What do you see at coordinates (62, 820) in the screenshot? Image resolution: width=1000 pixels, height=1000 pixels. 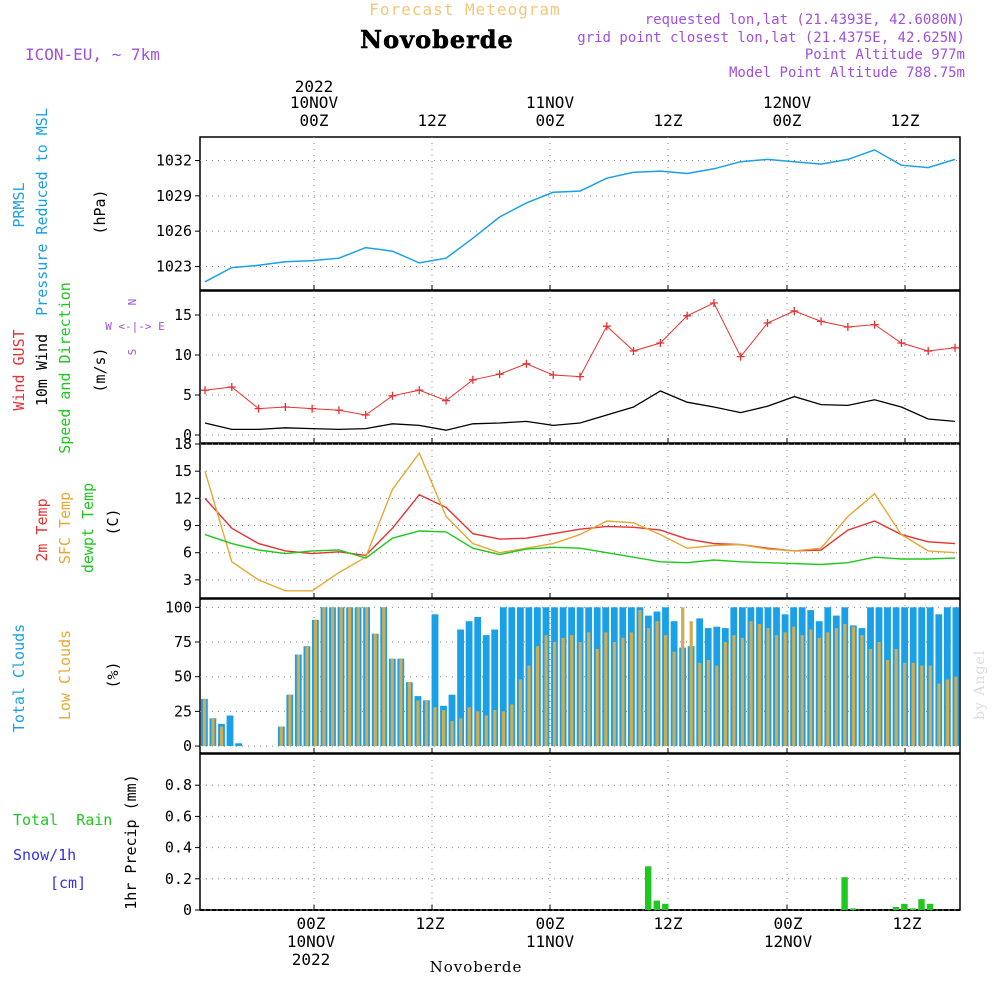 I see `rain-label: Total Rain` at bounding box center [62, 820].